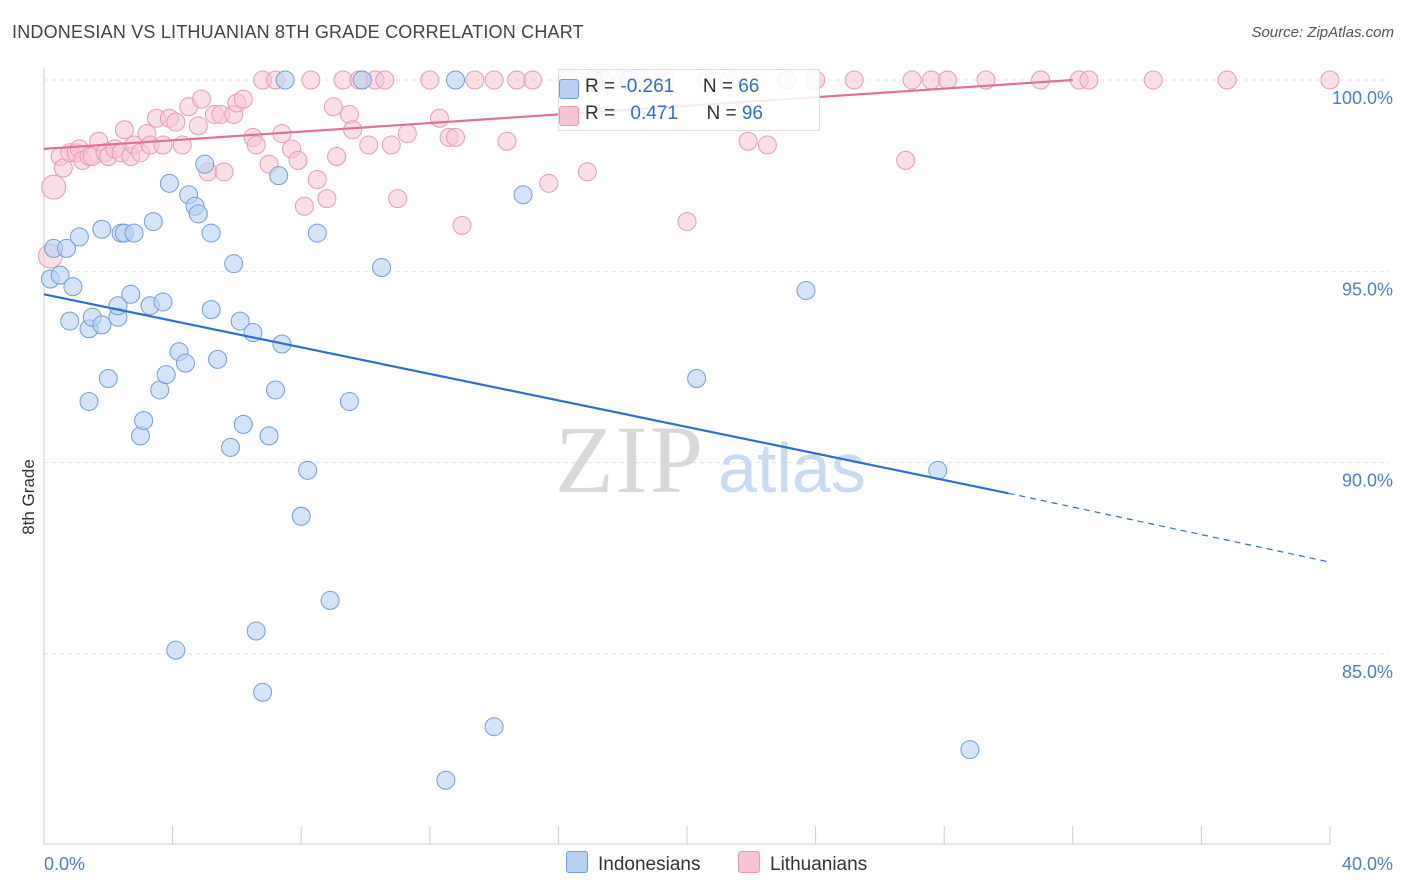 The width and height of the screenshot is (1406, 892). I want to click on y-tick-label: 95.0%, so click(1367, 289).